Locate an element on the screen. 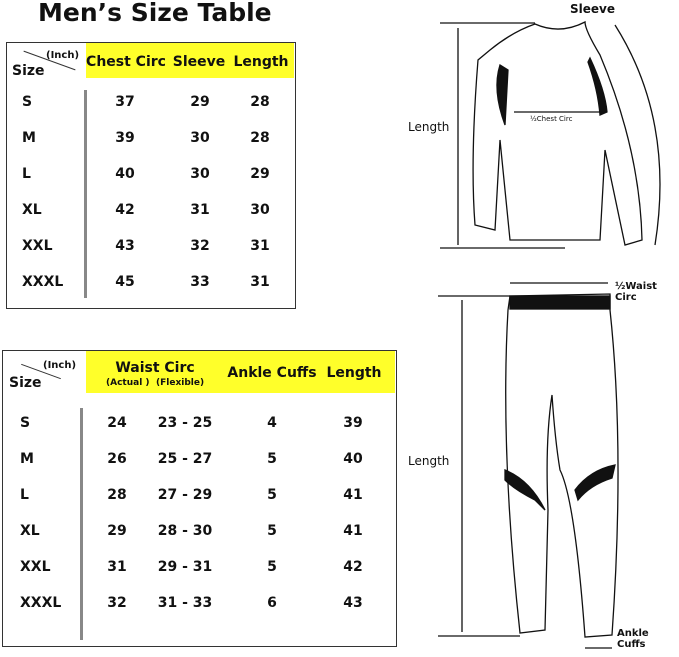 Image resolution: width=679 pixels, height=657 pixels. sleeve-label: Sleeve is located at coordinates (592, 9).